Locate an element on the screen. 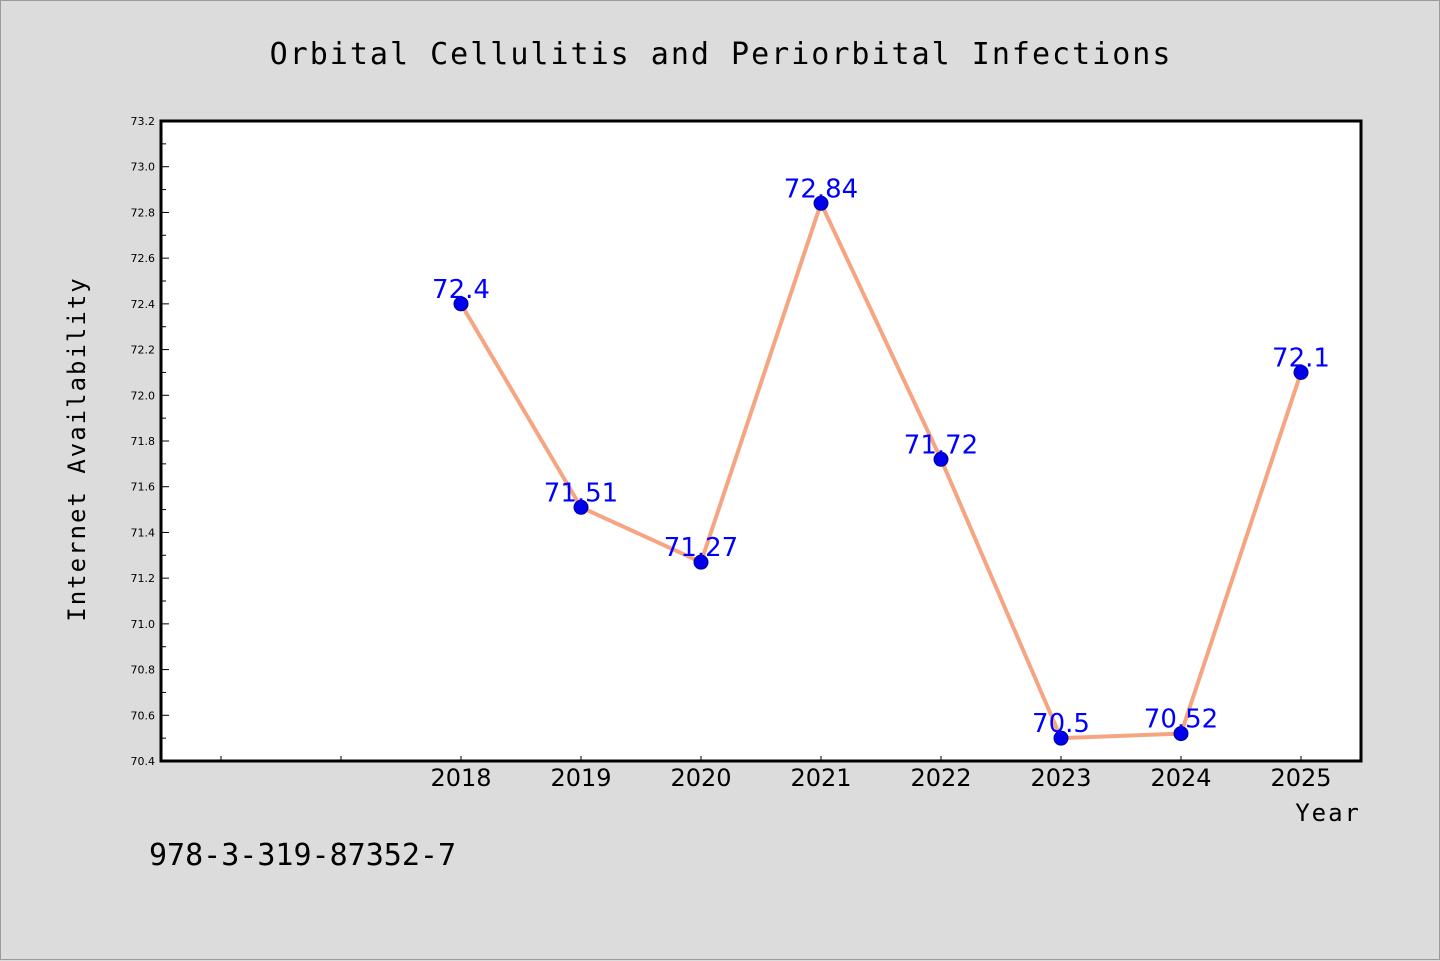 This screenshot has width=1440, height=961. x-tick-label: 2022 is located at coordinates (940, 778).